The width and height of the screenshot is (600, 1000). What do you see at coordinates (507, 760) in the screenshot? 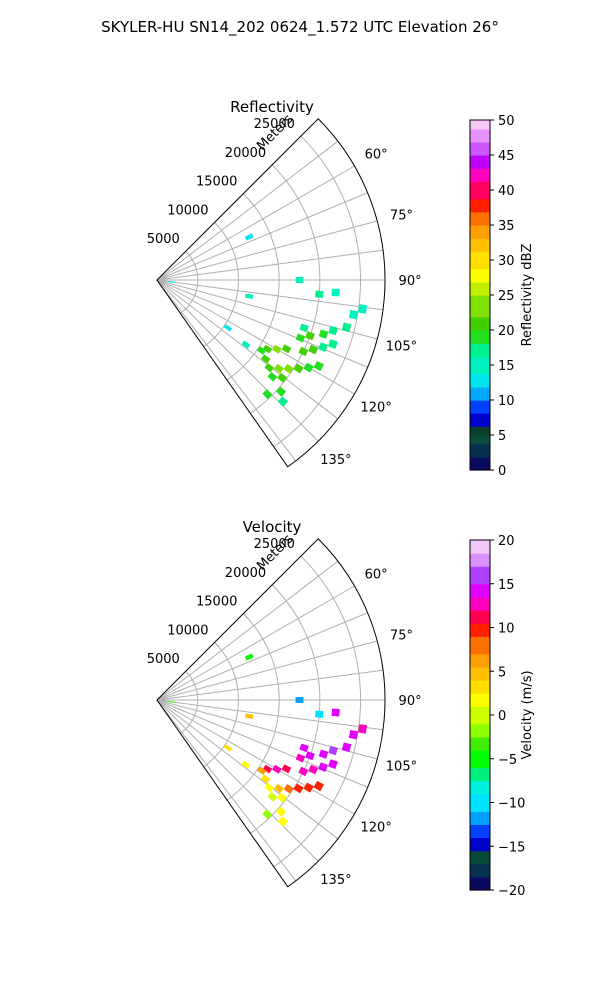
I see `colorbar-tick-label: −5` at bounding box center [507, 760].